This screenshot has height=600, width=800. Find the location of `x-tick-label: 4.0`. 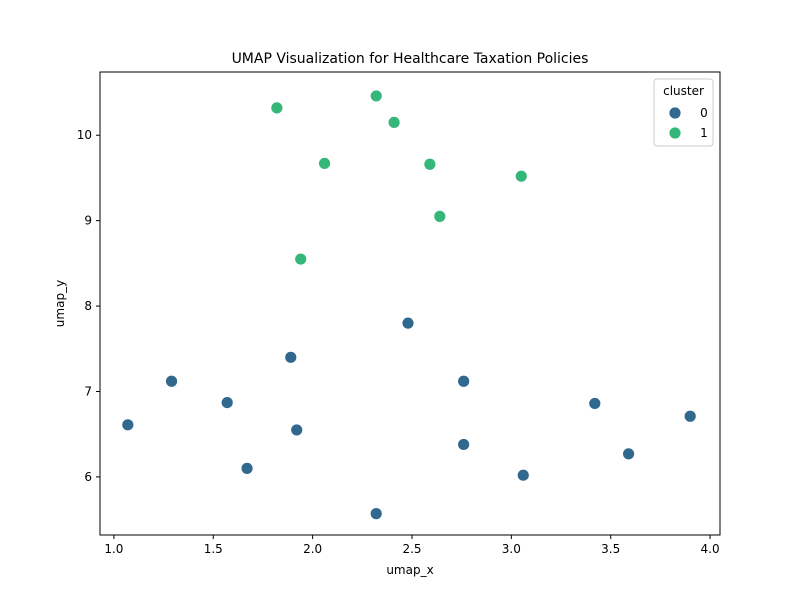

x-tick-label: 4.0 is located at coordinates (710, 549).